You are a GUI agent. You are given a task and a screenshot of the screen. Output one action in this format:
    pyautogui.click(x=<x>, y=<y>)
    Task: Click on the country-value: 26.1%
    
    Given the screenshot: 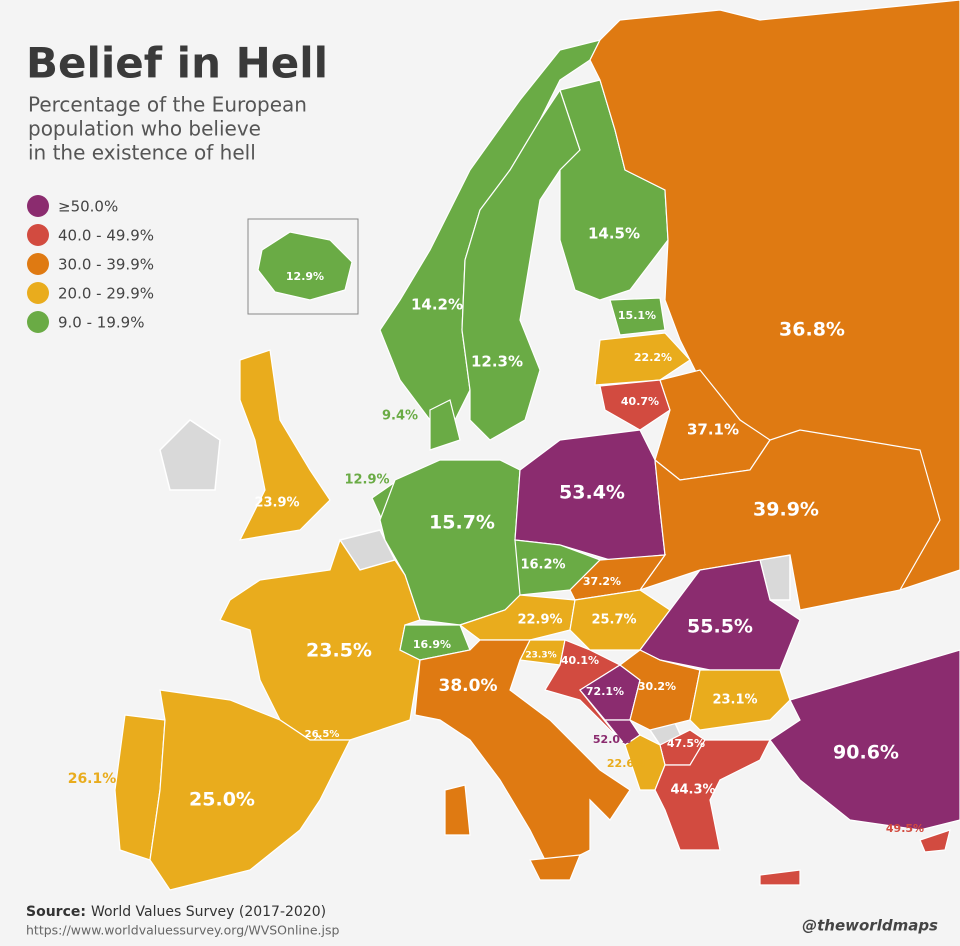 What is the action you would take?
    pyautogui.click(x=92, y=779)
    